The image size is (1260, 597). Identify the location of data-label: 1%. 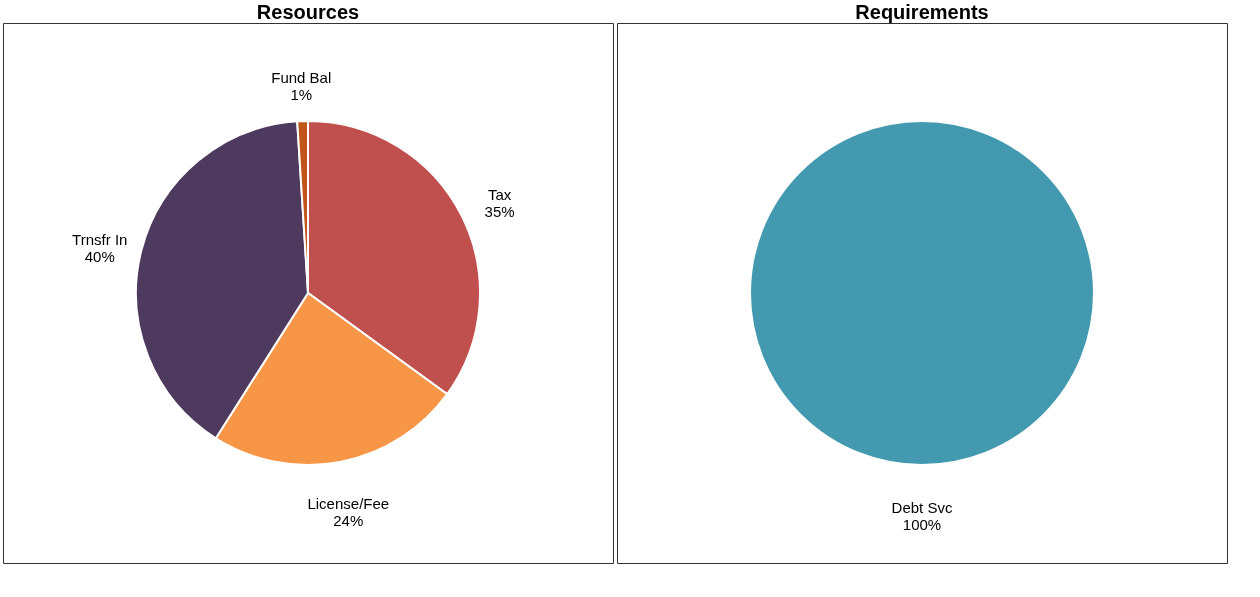
(301, 95).